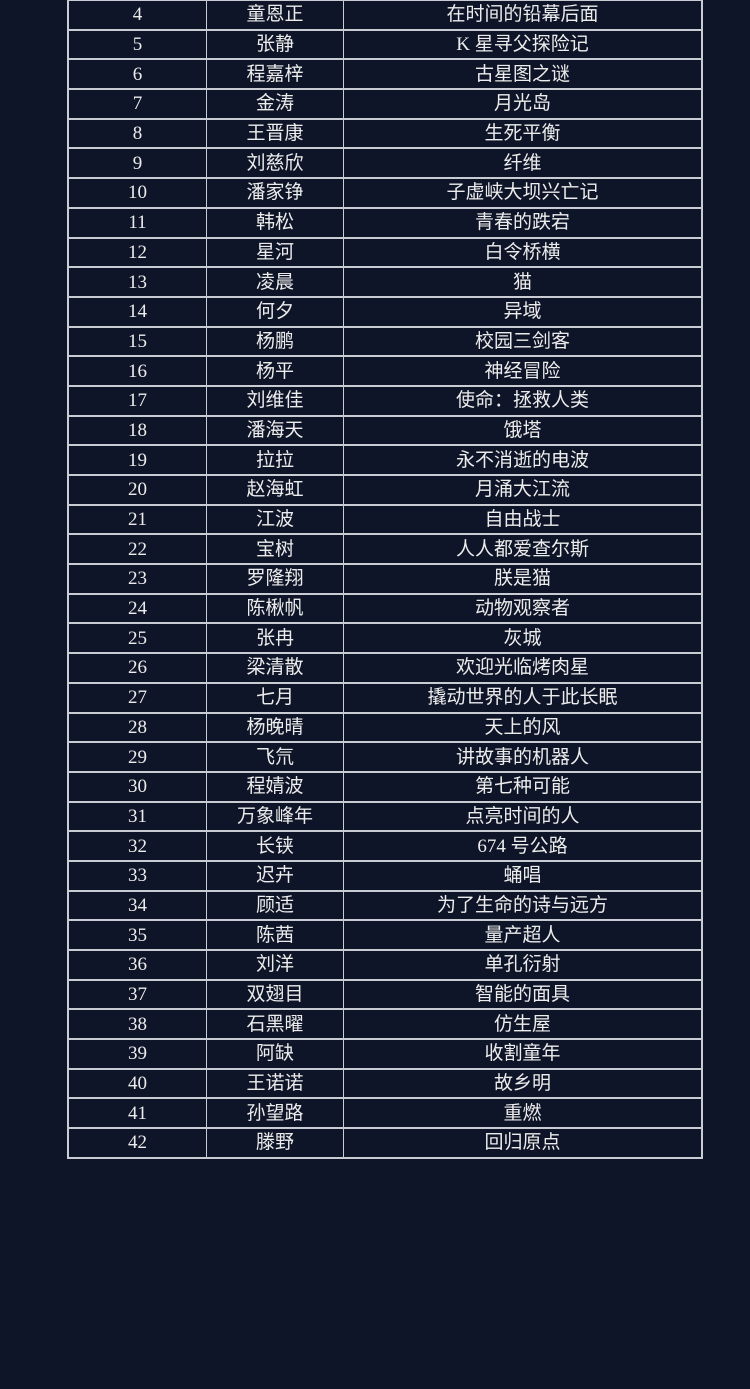  Describe the element at coordinates (138, 490) in the screenshot. I see `row-number: 20` at that location.